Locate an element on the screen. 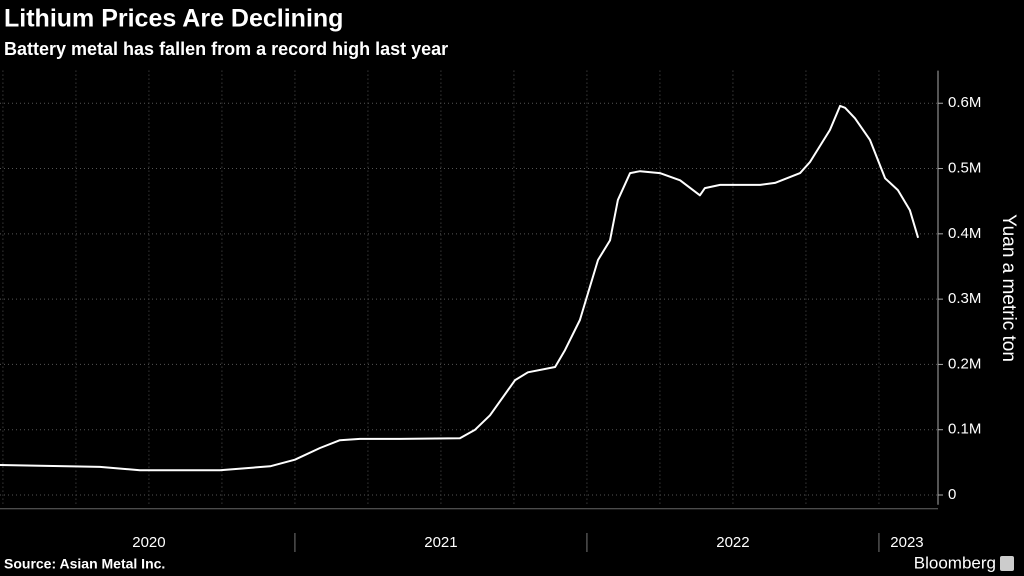 The width and height of the screenshot is (1024, 576). y-tick-label: 0.3M is located at coordinates (964, 298).